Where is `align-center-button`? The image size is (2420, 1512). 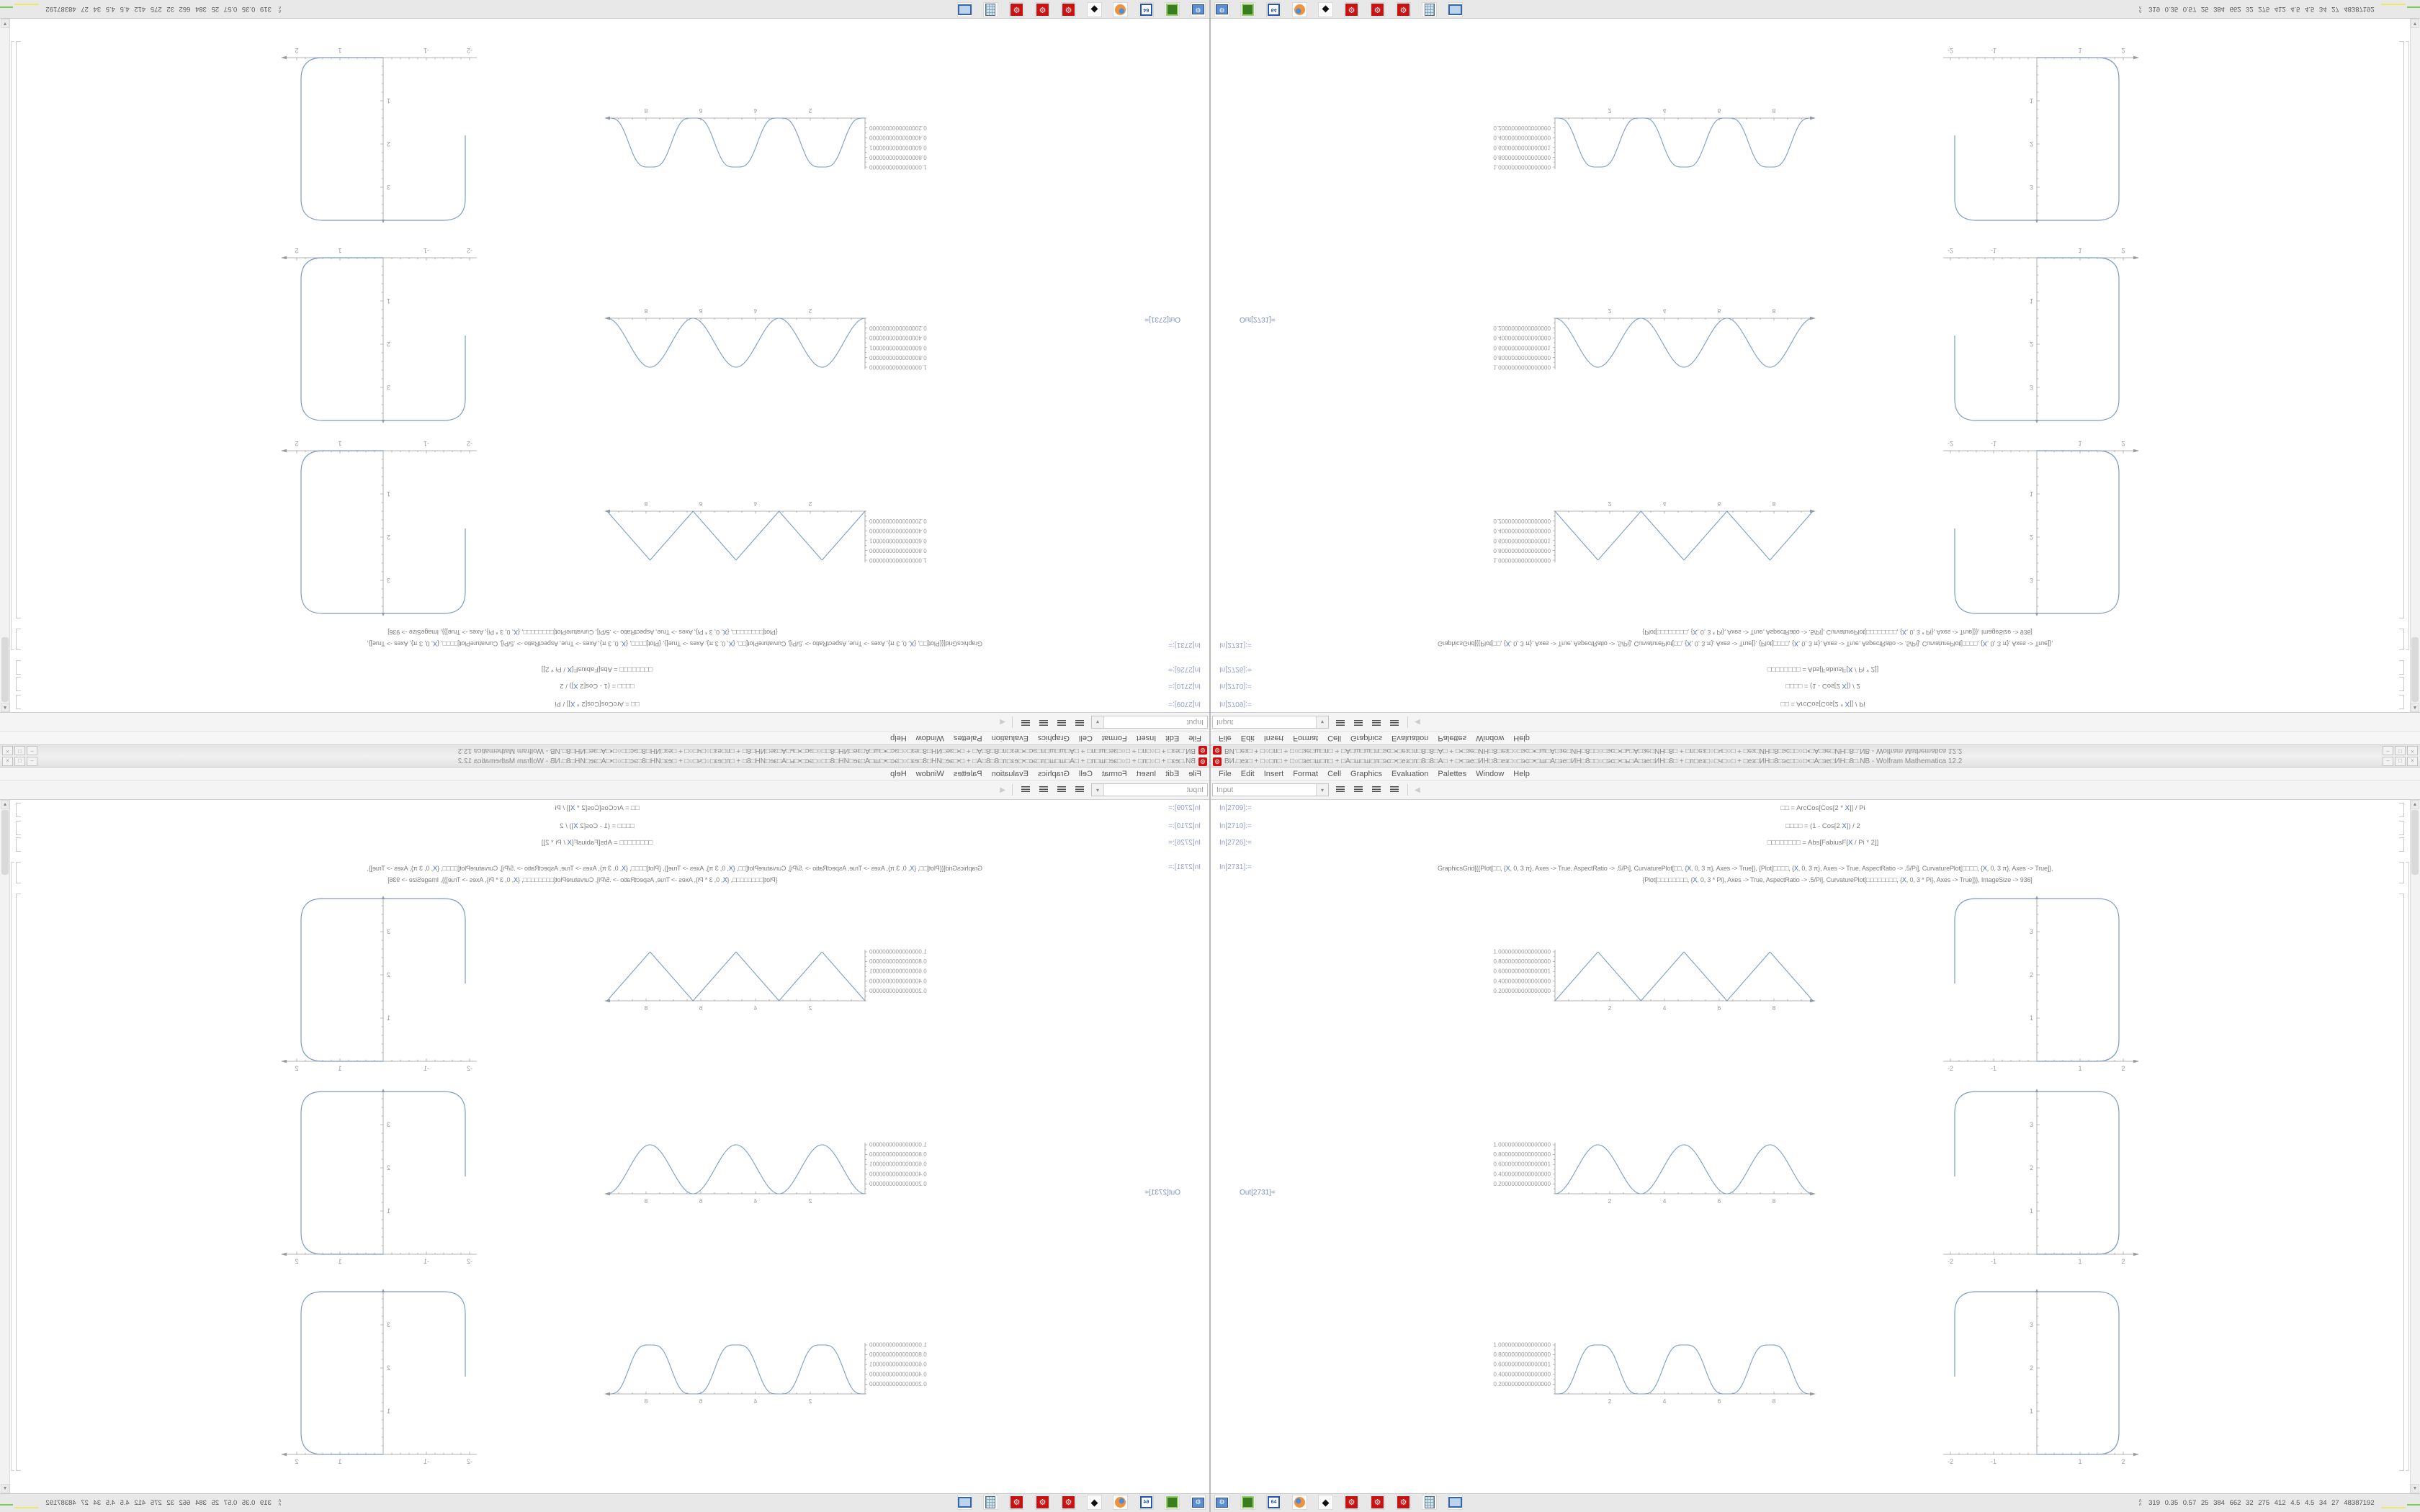 align-center-button is located at coordinates (1062, 722).